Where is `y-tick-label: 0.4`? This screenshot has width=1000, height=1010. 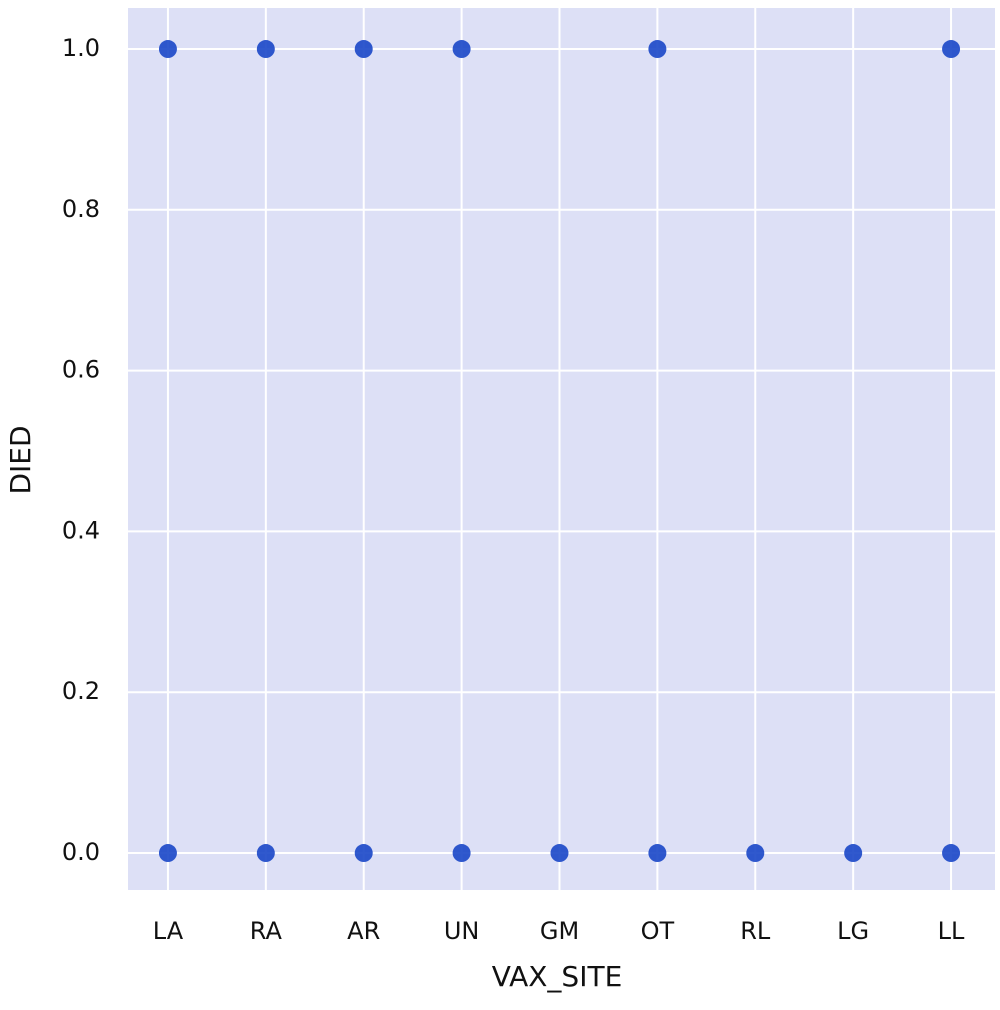
y-tick-label: 0.4 is located at coordinates (81, 530).